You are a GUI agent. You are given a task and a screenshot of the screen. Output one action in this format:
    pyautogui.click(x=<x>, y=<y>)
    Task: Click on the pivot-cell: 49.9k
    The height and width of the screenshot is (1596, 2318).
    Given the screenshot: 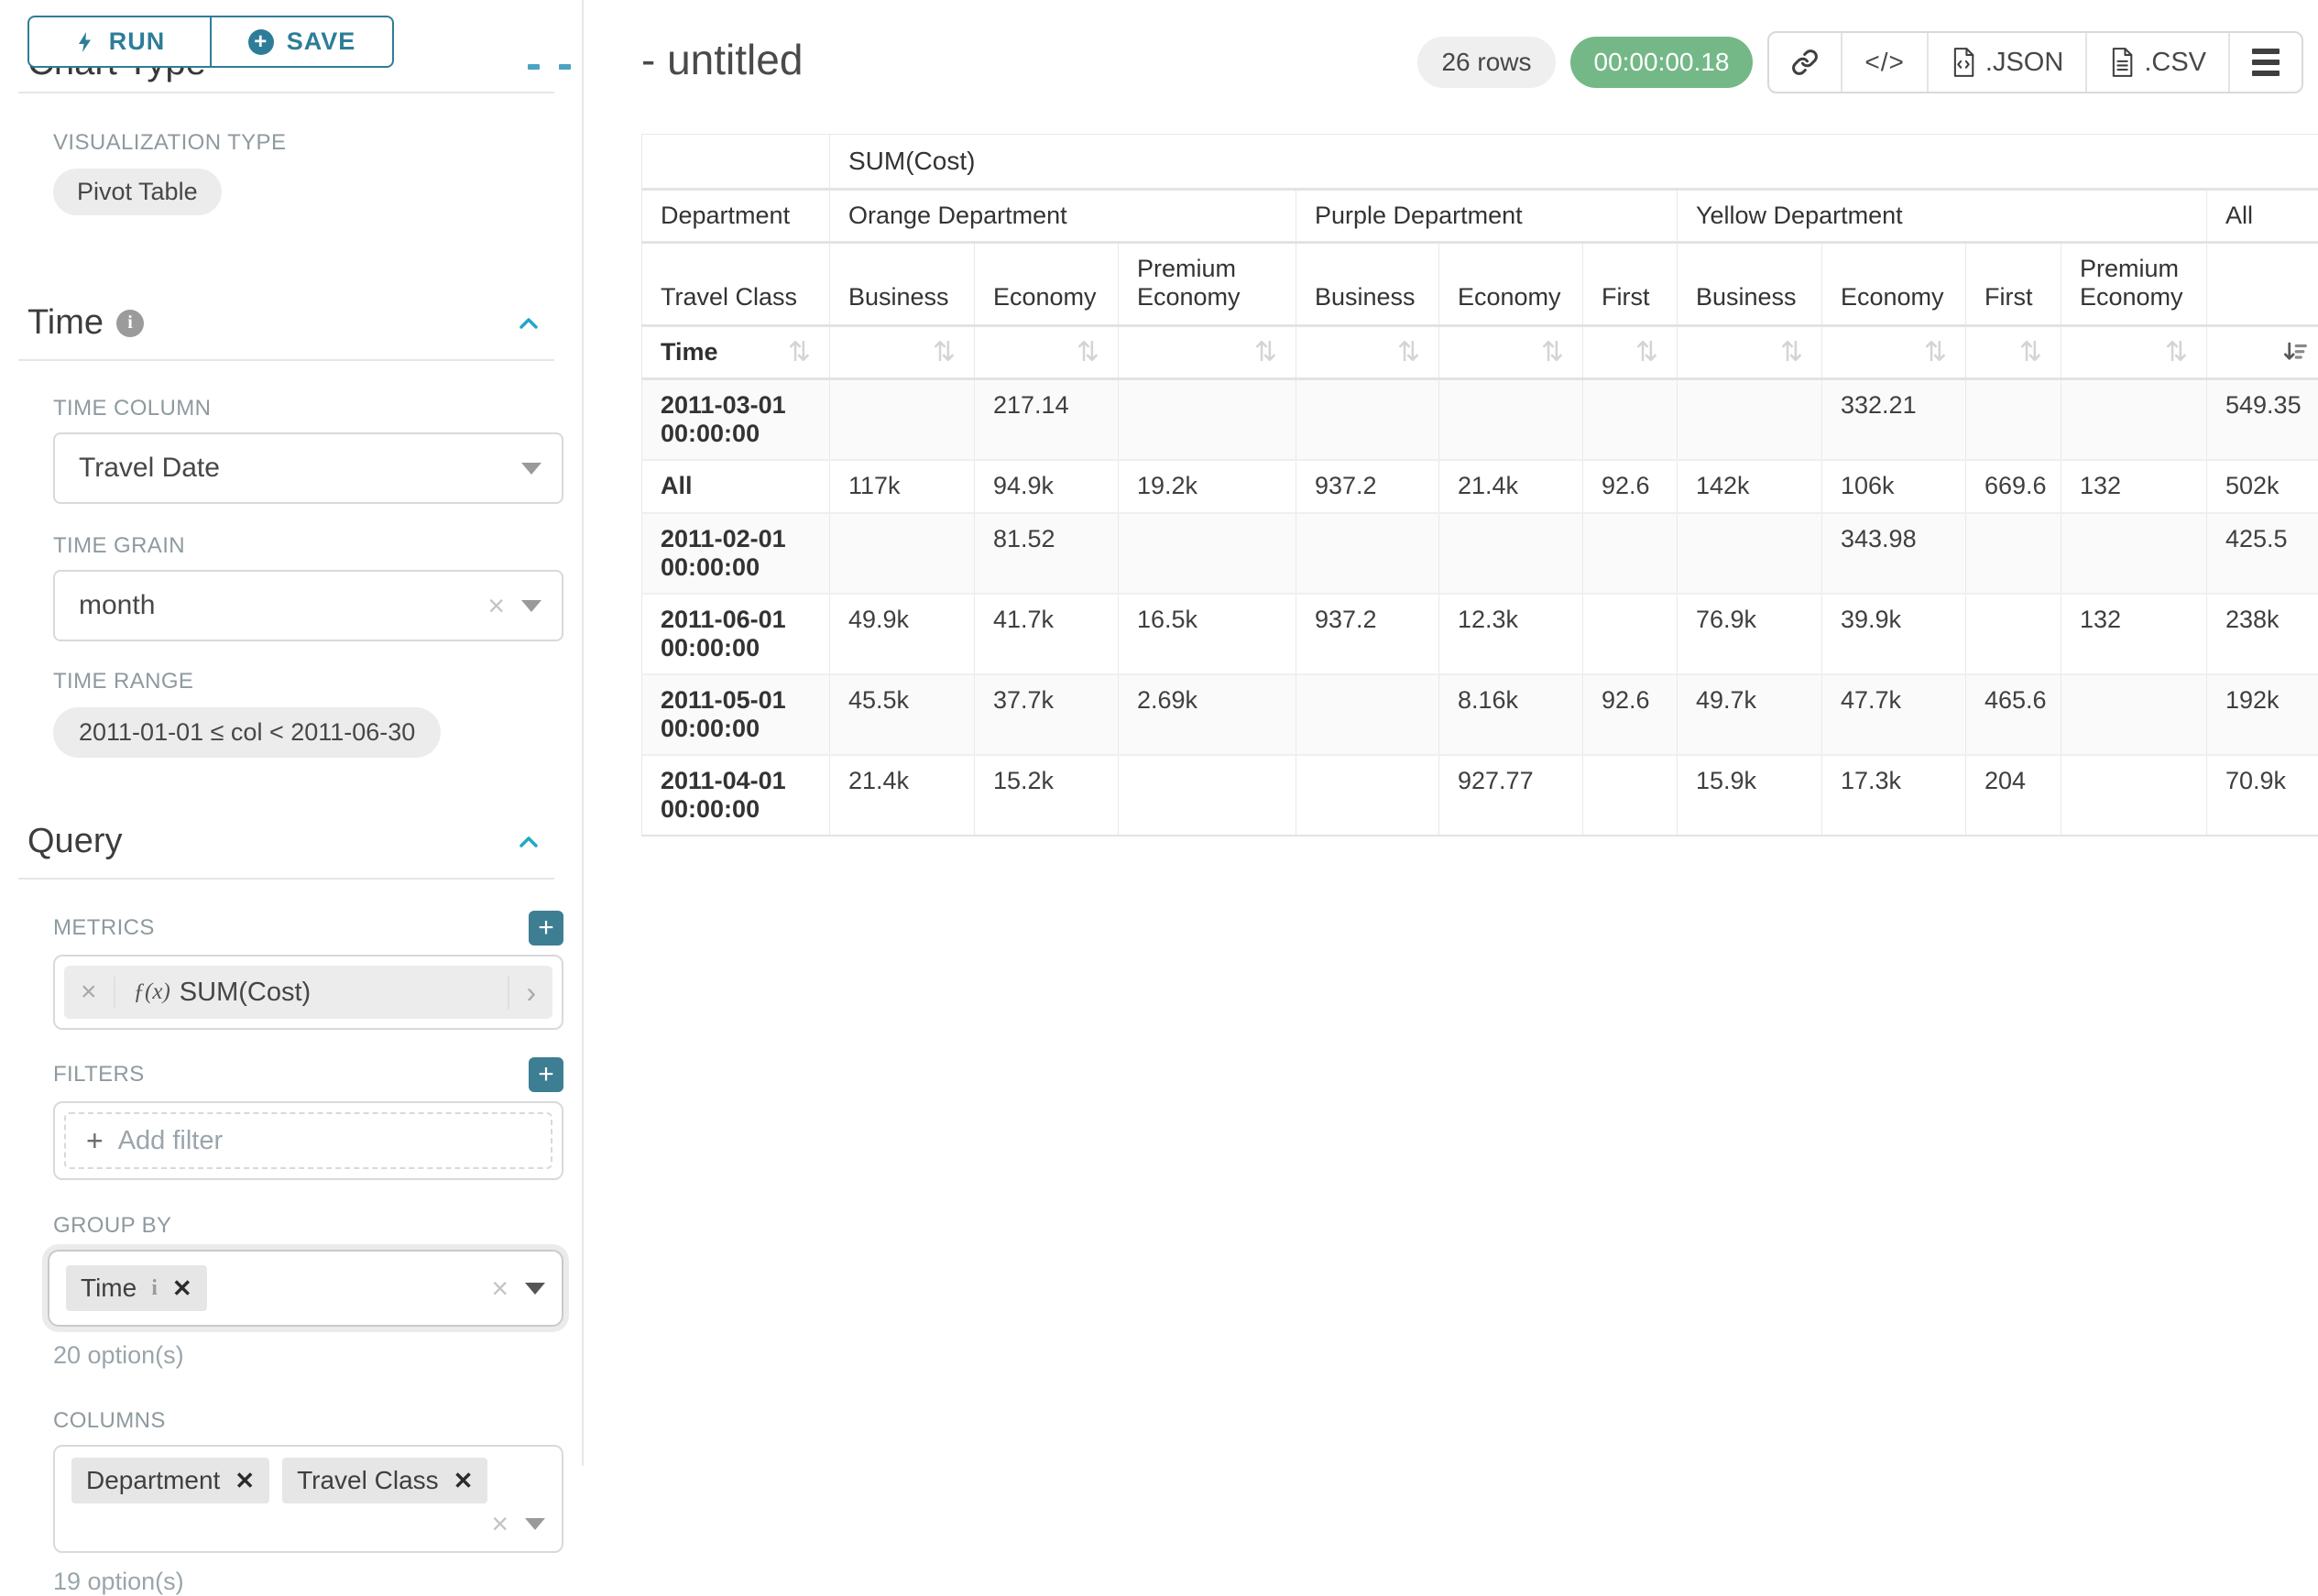 What is the action you would take?
    pyautogui.click(x=902, y=634)
    